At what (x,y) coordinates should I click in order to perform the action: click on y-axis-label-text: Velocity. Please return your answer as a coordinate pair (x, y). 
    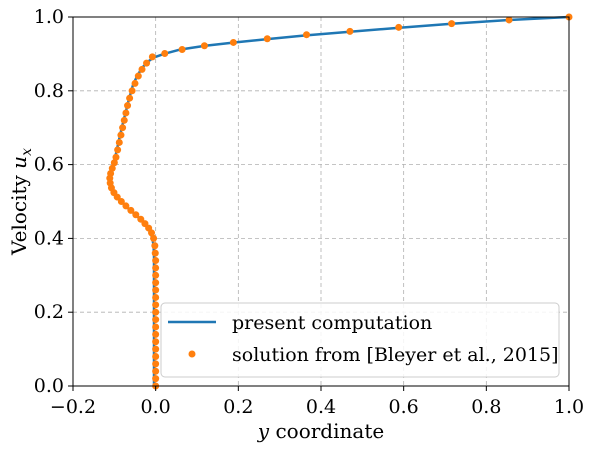
    Looking at the image, I should click on (19, 212).